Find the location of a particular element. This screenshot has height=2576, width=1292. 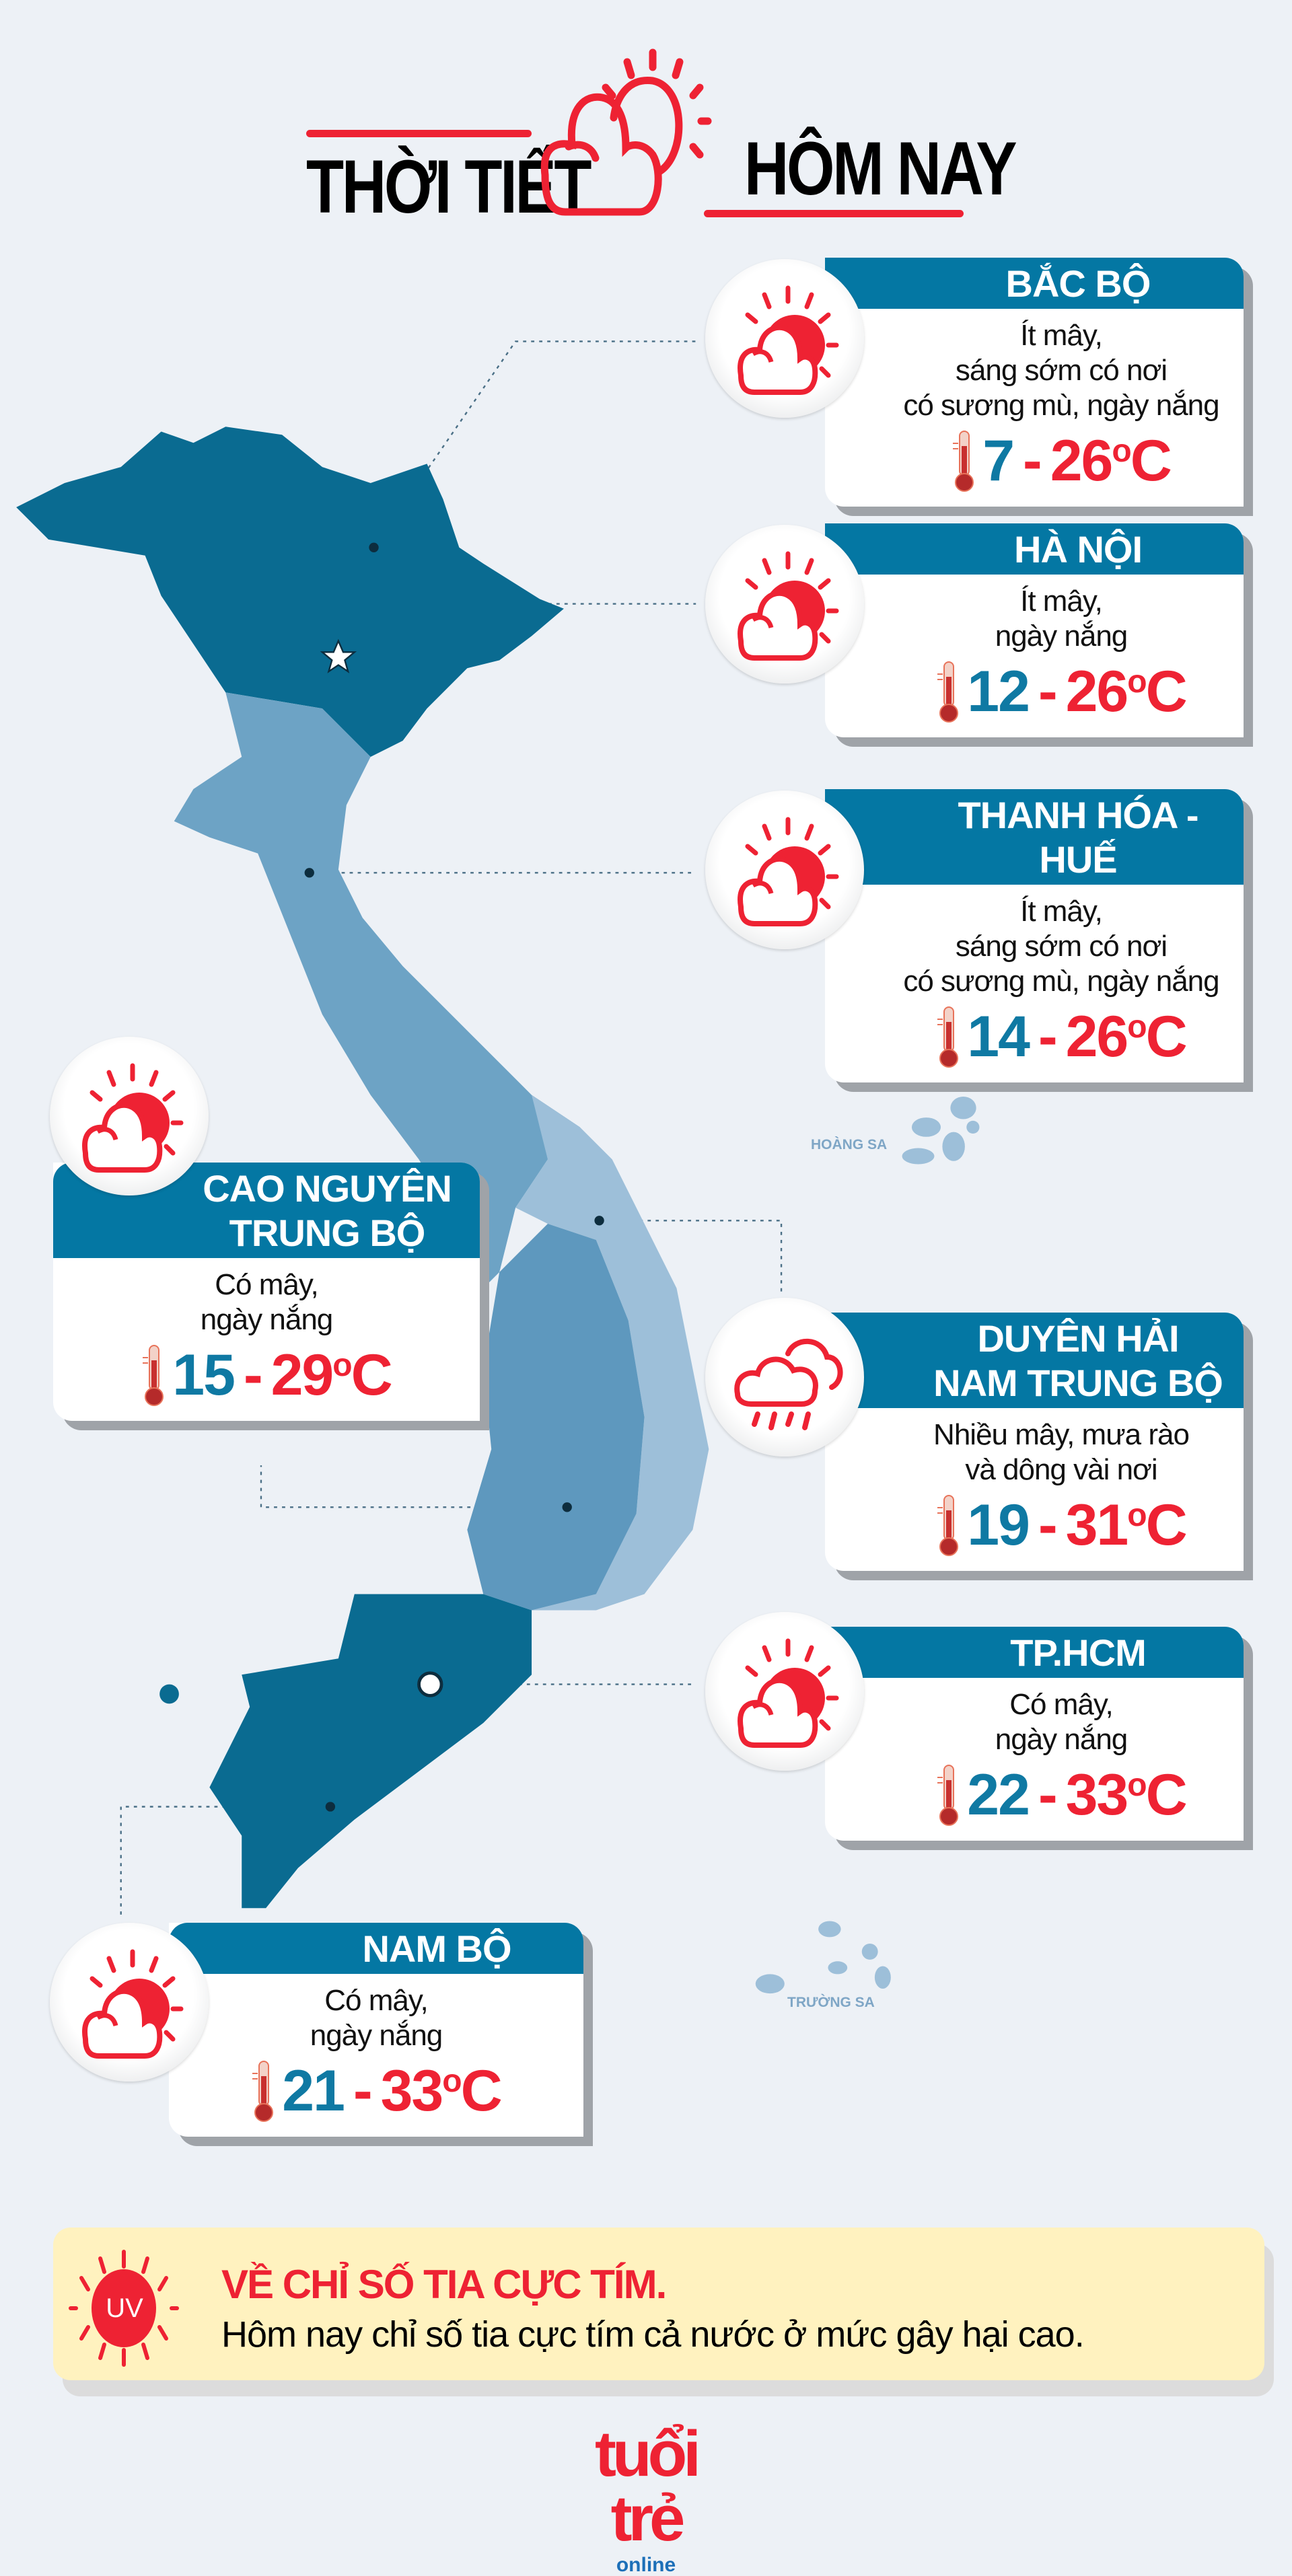

forecast-card-ha-noi: HÀ NỘI Ít mây, ngày nắng 12-26 oC is located at coordinates (1035, 630).